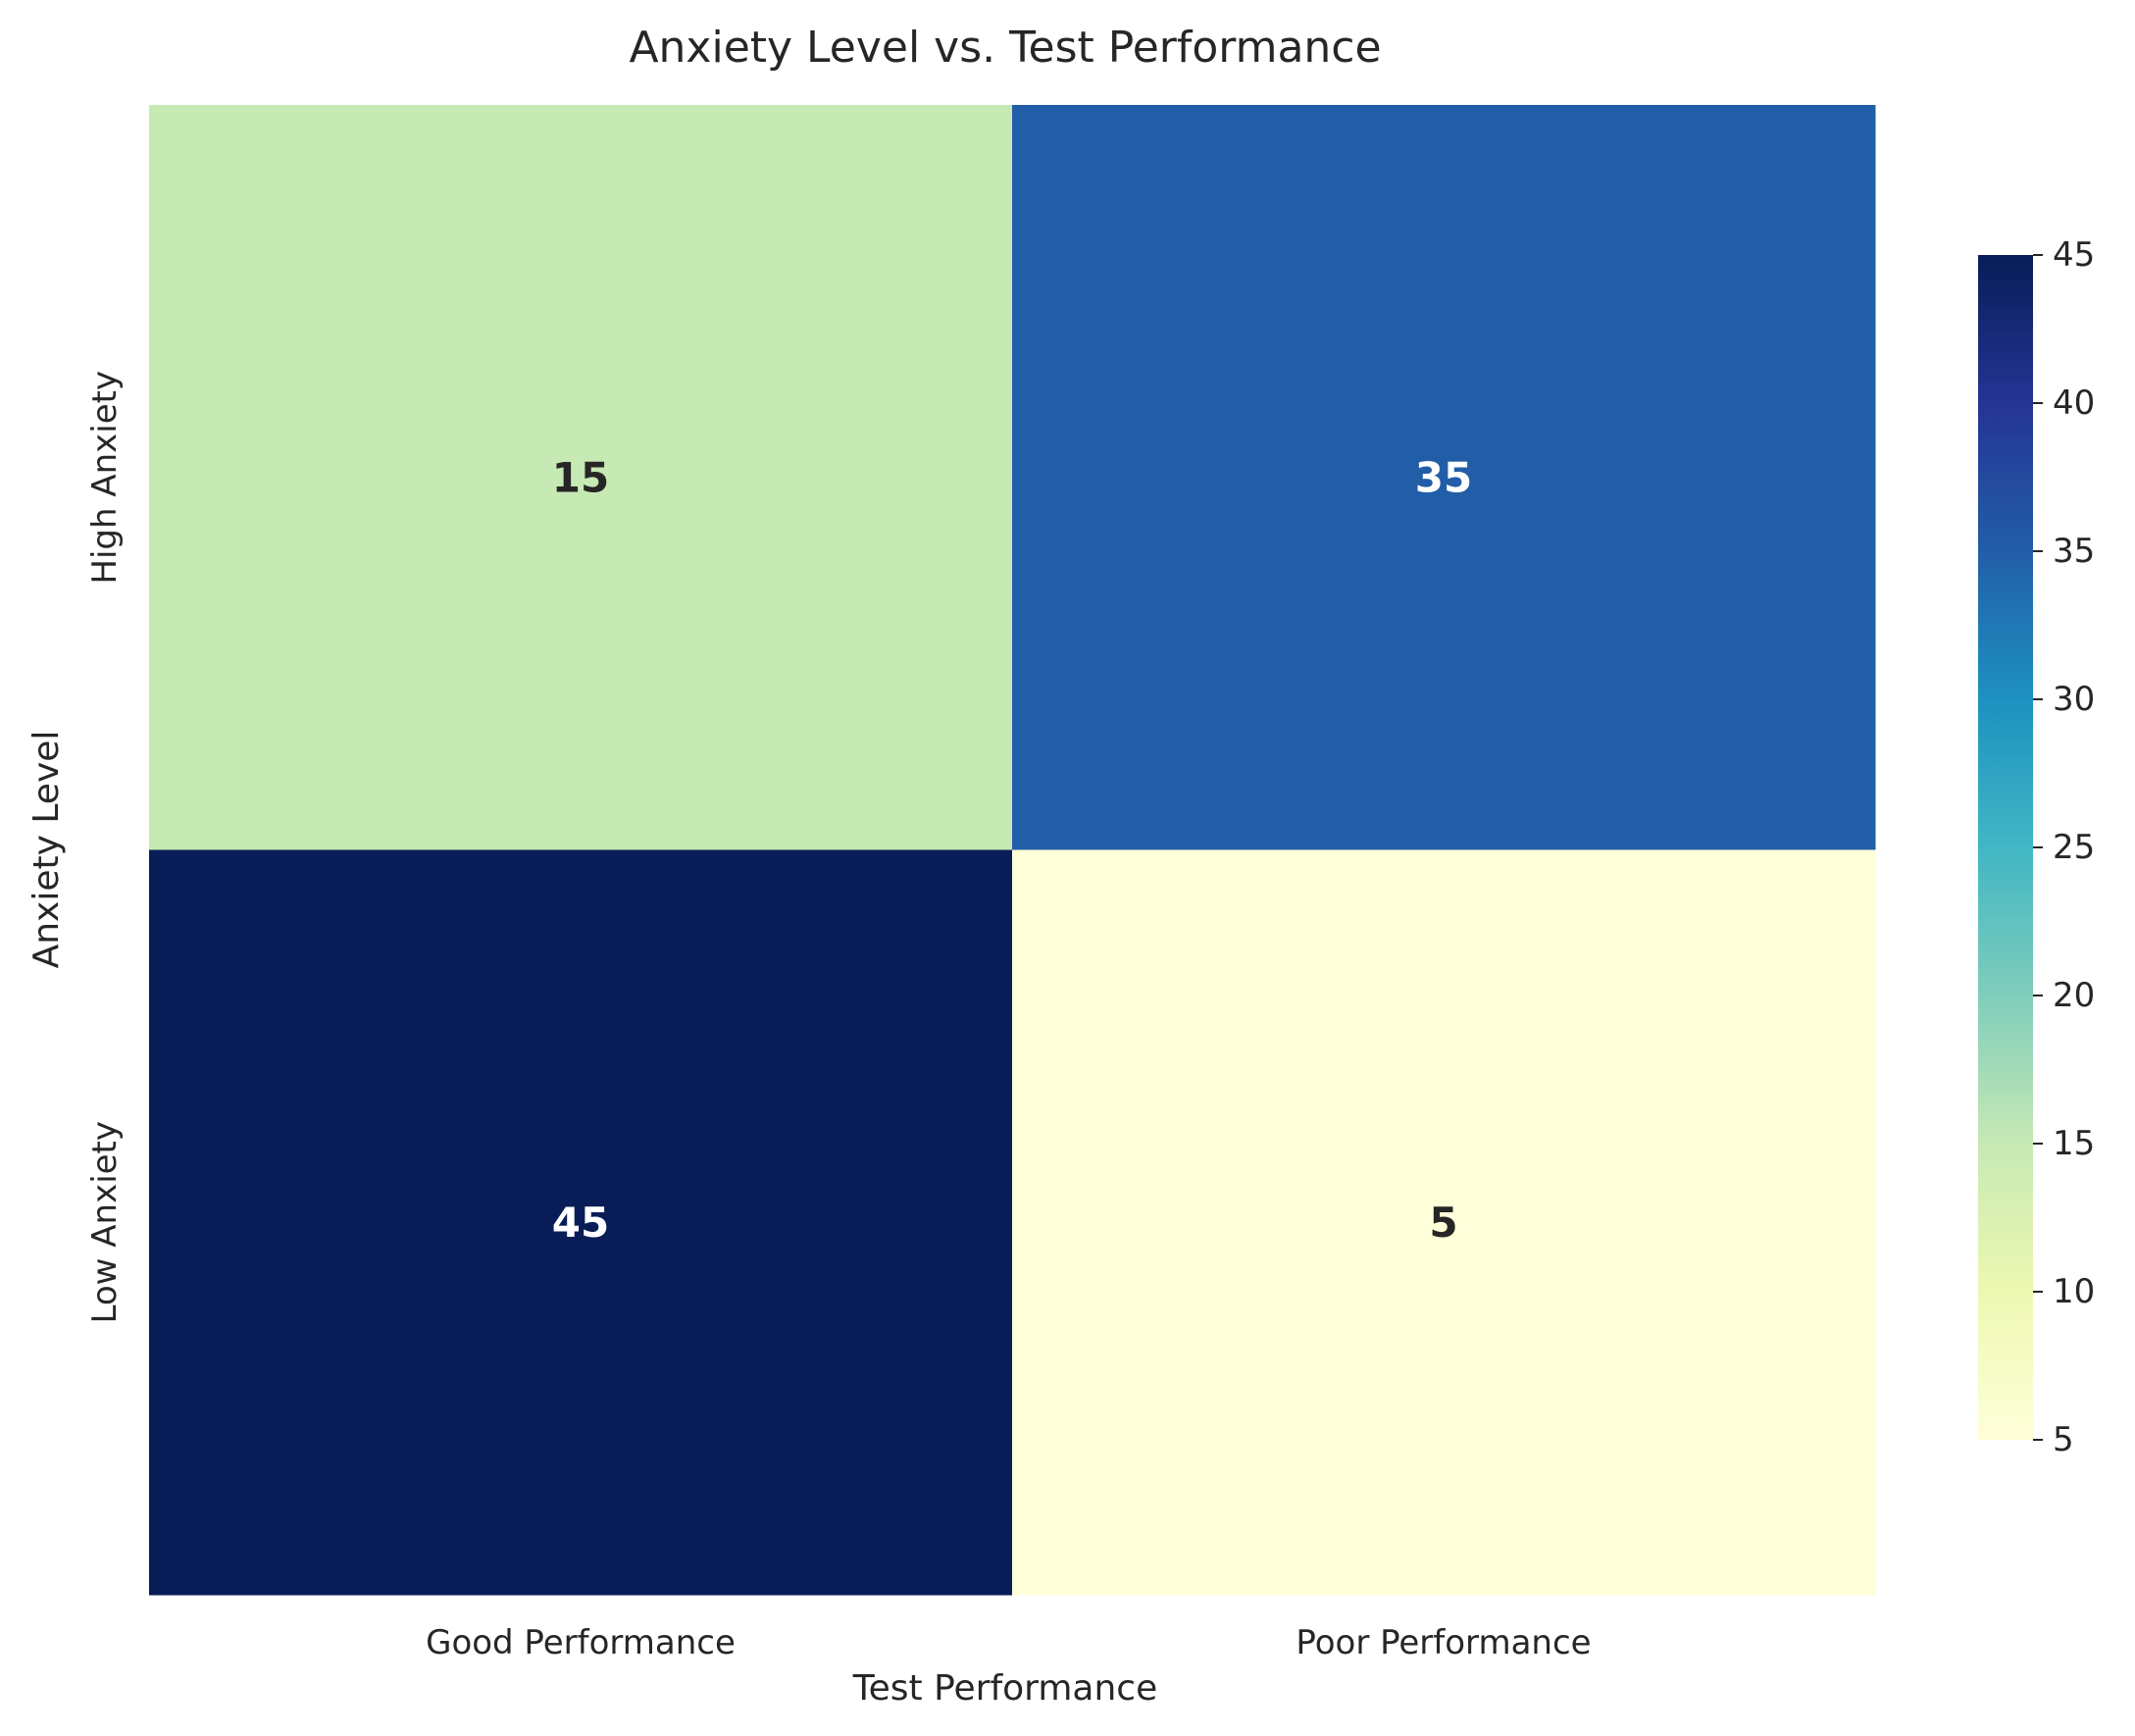 This screenshot has width=2135, height=1736. What do you see at coordinates (105, 848) in the screenshot?
I see `y-tick-labels: High Anxiety Low Anxiety` at bounding box center [105, 848].